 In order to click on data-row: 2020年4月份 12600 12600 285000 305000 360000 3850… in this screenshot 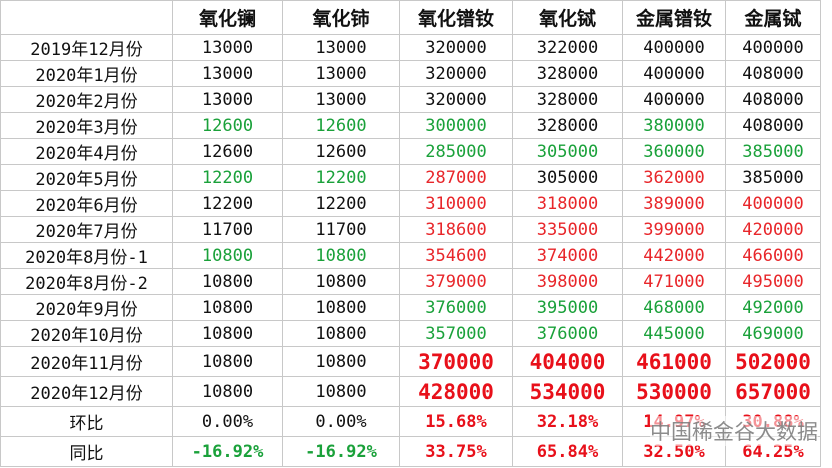, I will do `click(410, 151)`.